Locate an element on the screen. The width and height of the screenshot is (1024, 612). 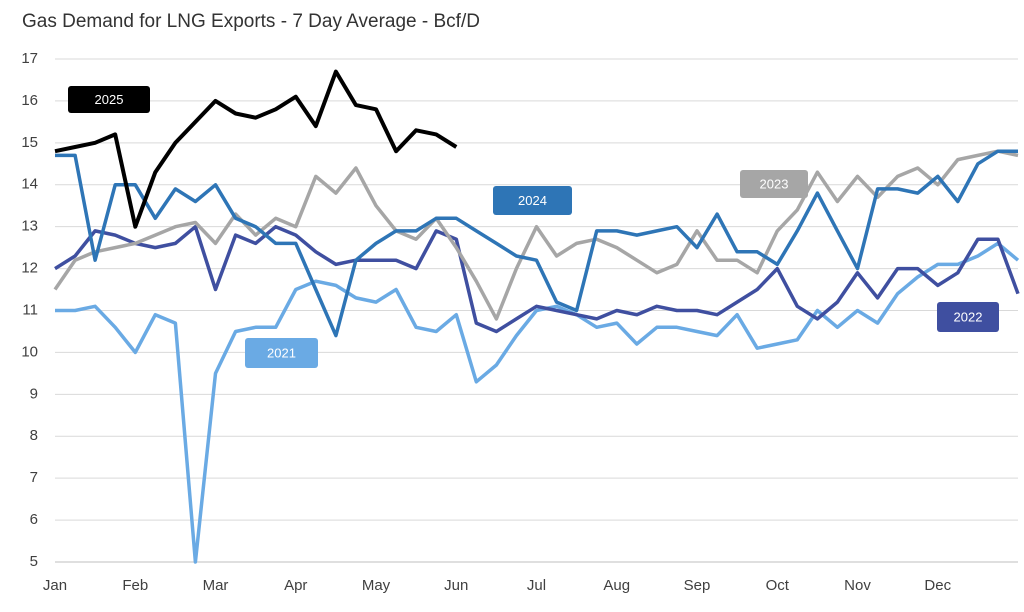
series-label: 2022 is located at coordinates (968, 316).